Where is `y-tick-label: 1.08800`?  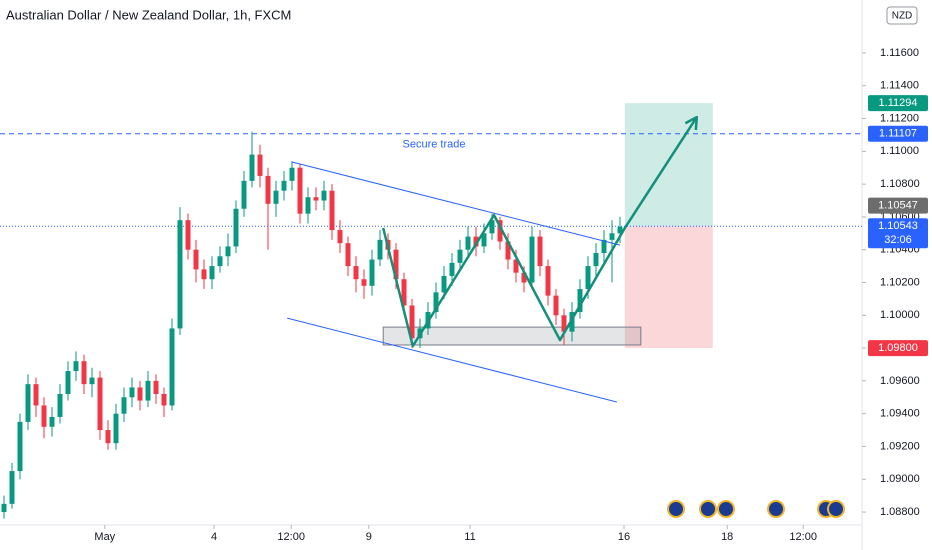
y-tick-label: 1.08800 is located at coordinates (900, 512).